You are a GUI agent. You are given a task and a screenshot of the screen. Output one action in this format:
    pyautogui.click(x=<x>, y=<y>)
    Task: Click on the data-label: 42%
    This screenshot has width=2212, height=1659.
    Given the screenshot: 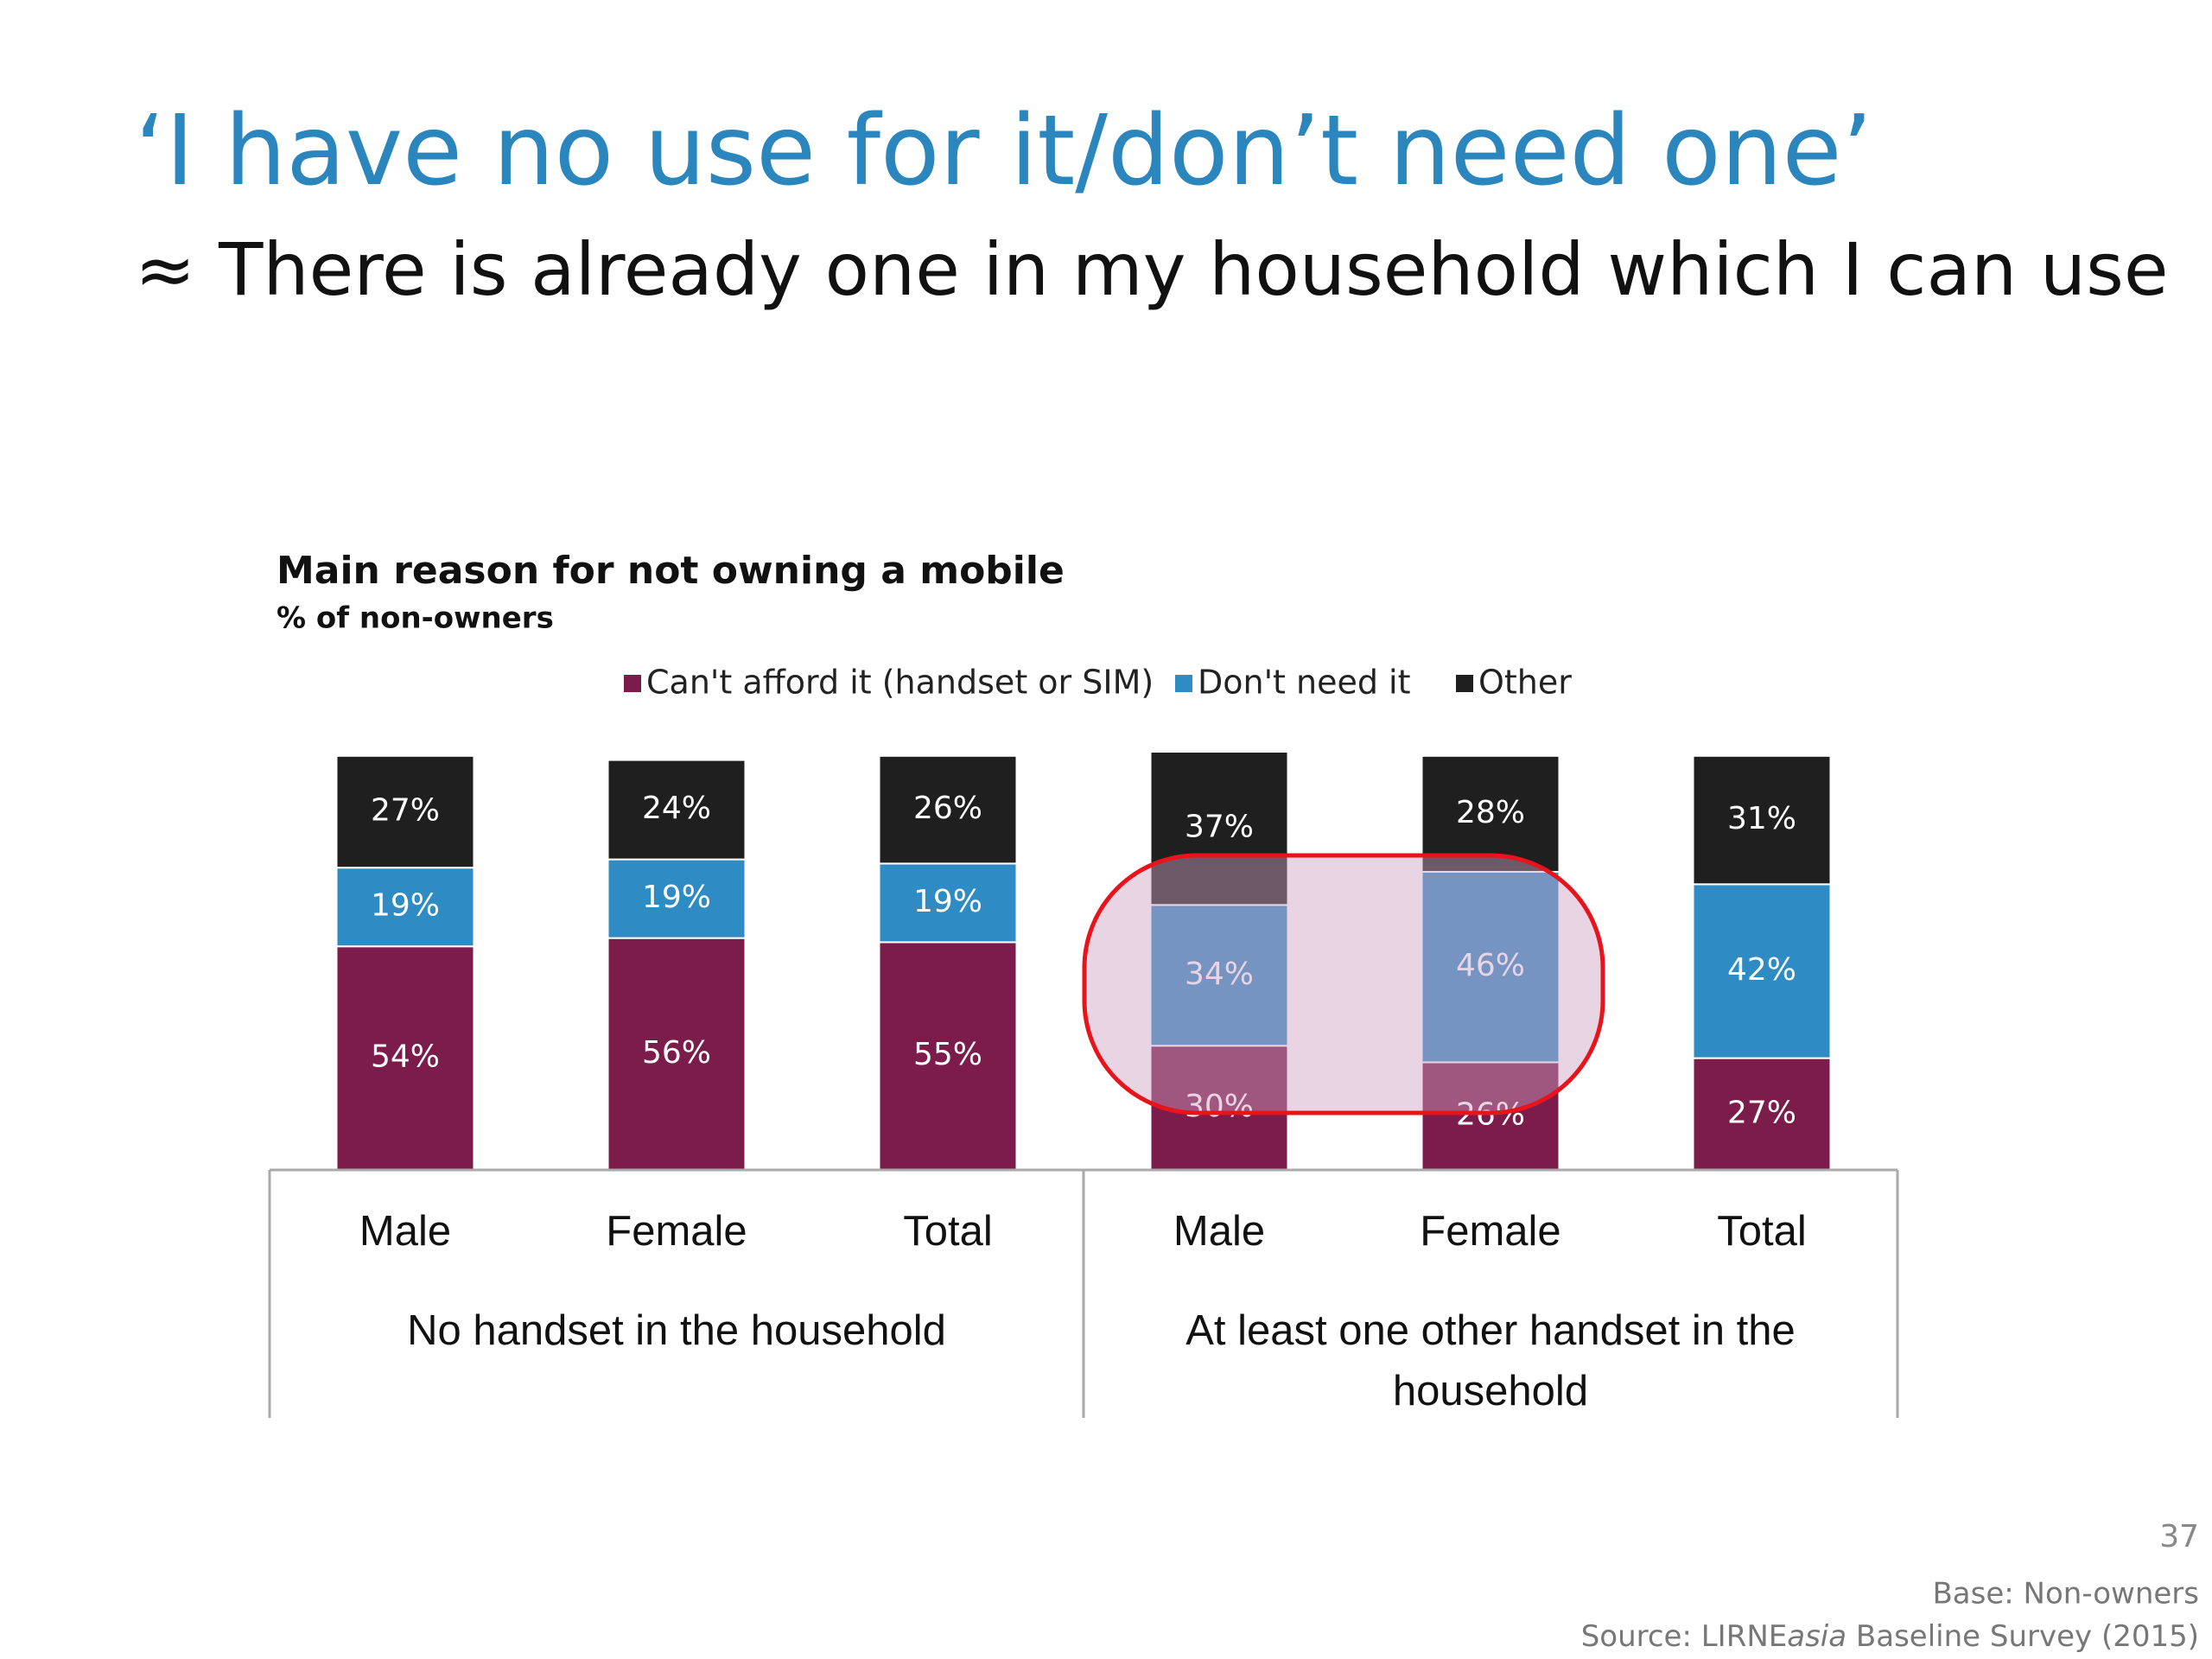 What is the action you would take?
    pyautogui.click(x=1761, y=970)
    